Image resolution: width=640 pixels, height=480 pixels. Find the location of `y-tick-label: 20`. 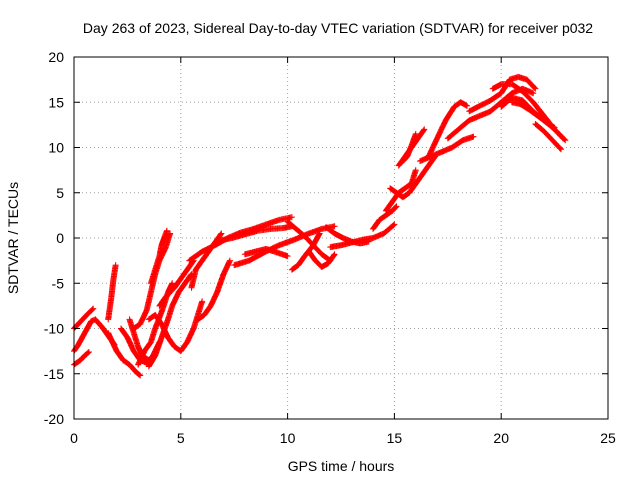

y-tick-label: 20 is located at coordinates (56, 57).